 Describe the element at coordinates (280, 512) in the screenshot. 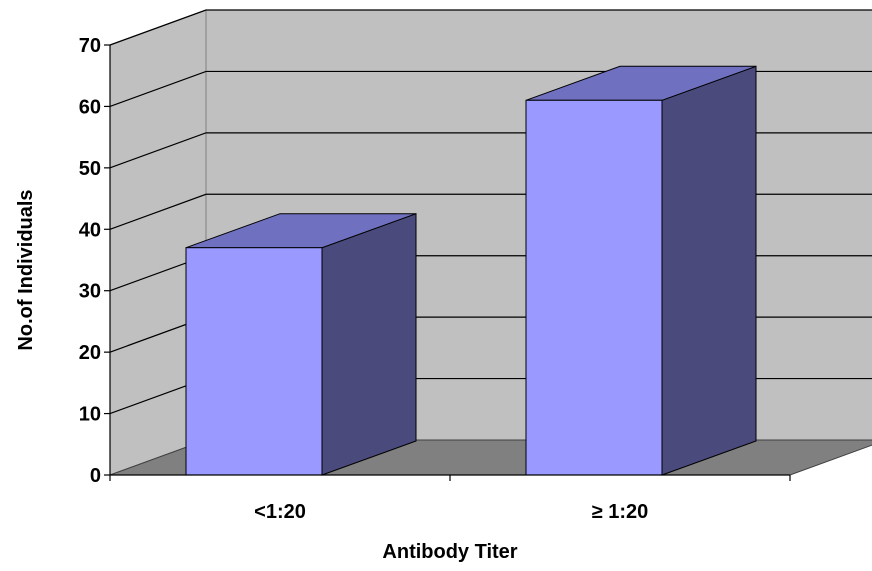

I see `x-tick-label: <1:20` at that location.